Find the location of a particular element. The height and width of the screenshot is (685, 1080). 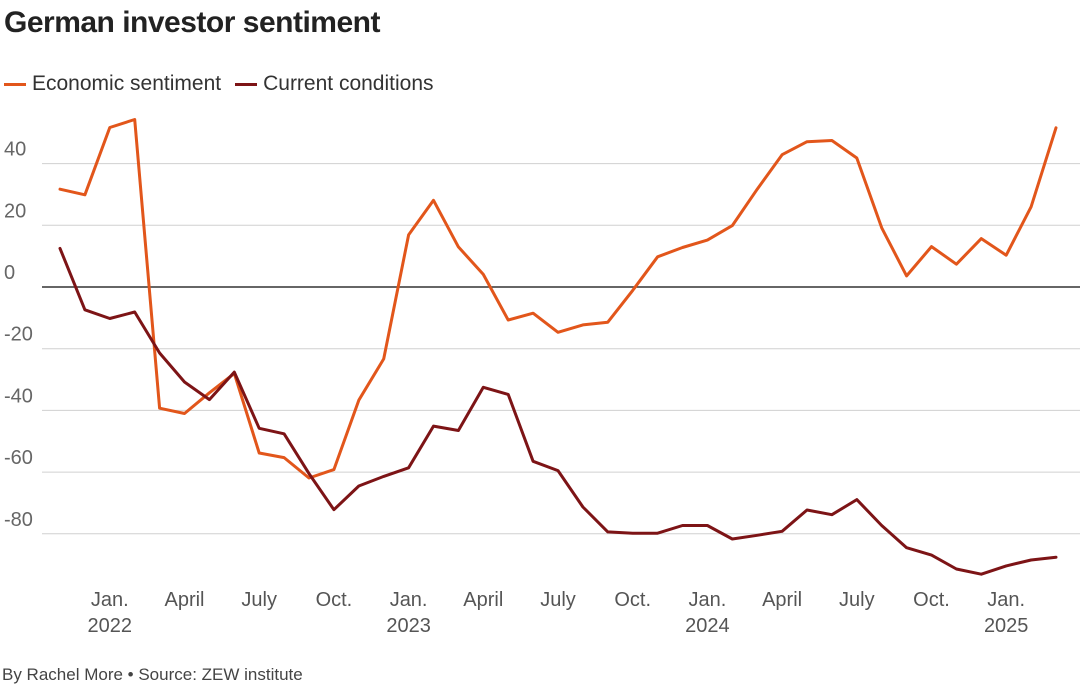

x-tick-year-label: 2022 is located at coordinates (110, 626).